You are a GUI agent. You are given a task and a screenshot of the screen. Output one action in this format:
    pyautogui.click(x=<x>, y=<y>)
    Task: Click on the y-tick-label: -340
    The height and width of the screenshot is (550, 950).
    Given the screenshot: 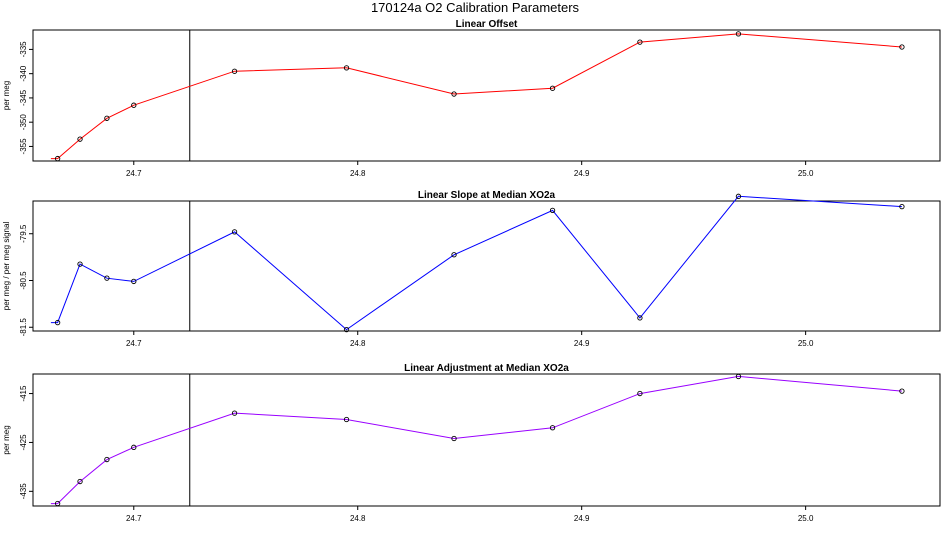 What is the action you would take?
    pyautogui.click(x=23, y=73)
    